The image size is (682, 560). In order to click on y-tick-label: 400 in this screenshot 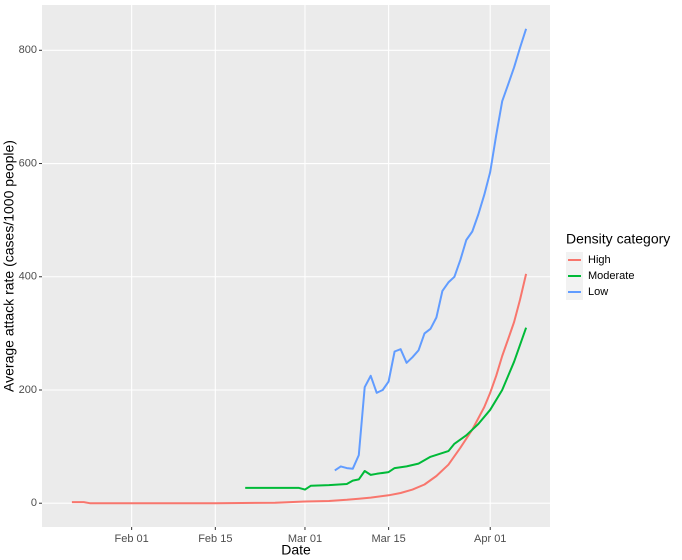, I will do `click(28, 277)`.